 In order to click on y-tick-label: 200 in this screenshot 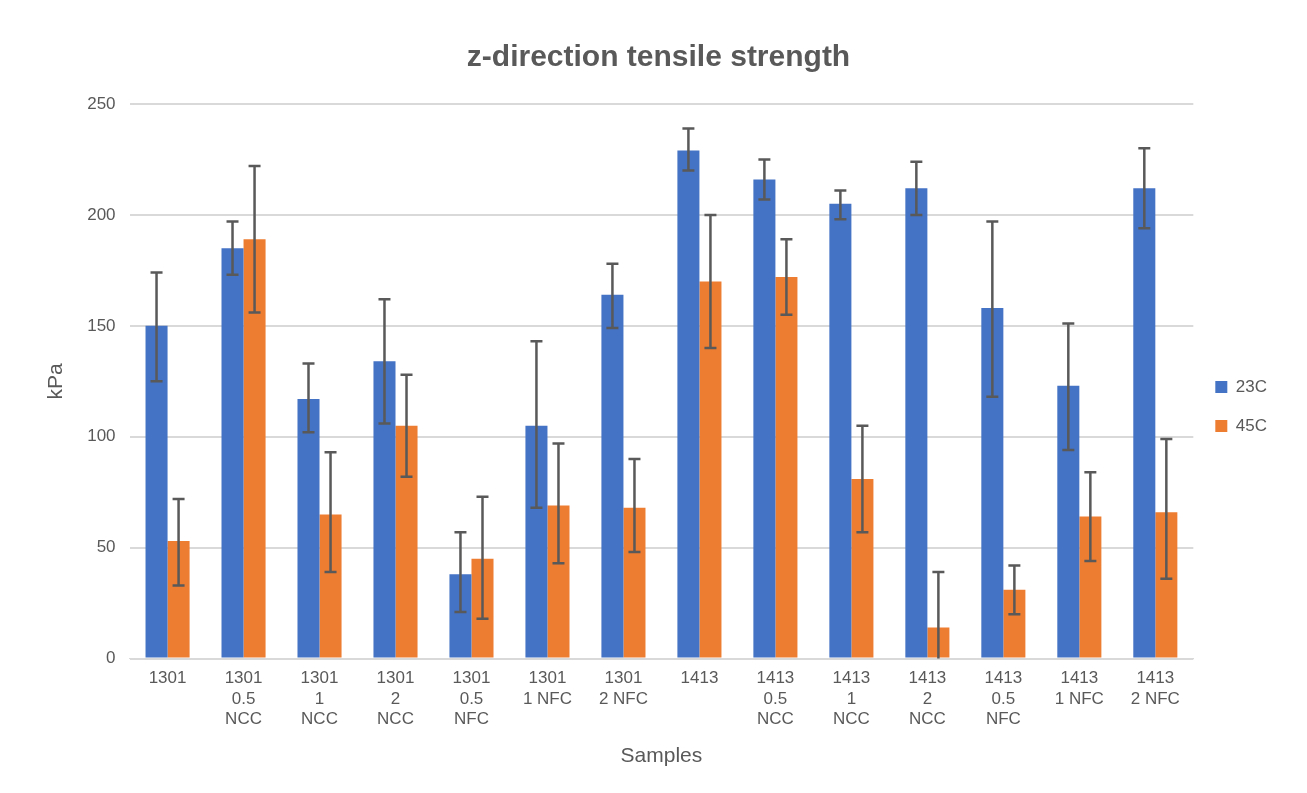, I will do `click(101, 214)`.